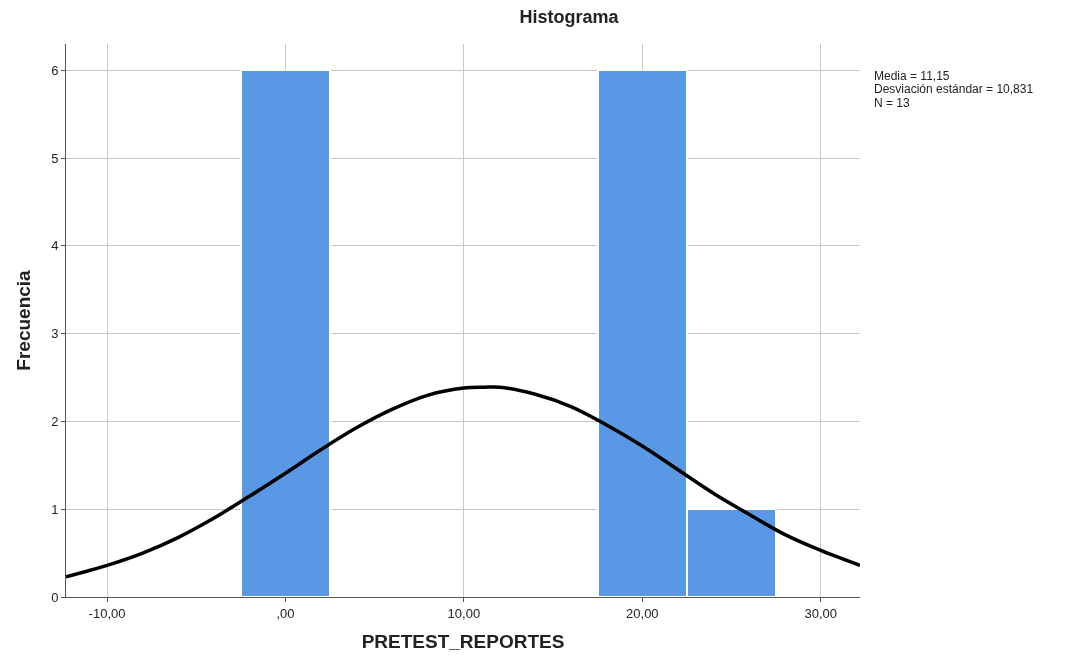  I want to click on x-axis-title: PRETEST_REPORTES, so click(463, 642).